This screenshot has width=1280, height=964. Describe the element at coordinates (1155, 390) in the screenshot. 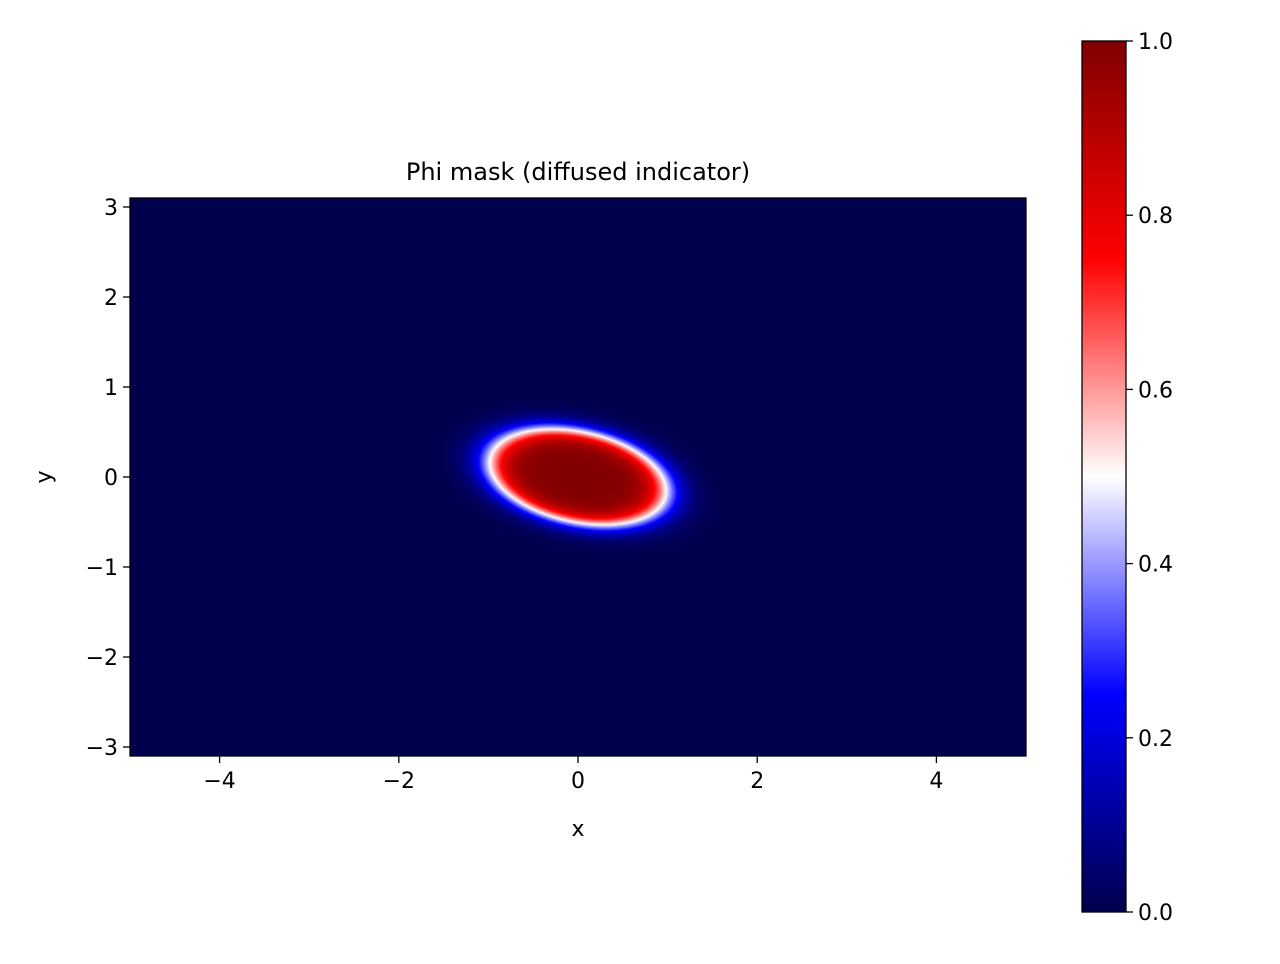

I see `colorbar-tick-label: 0.6` at that location.